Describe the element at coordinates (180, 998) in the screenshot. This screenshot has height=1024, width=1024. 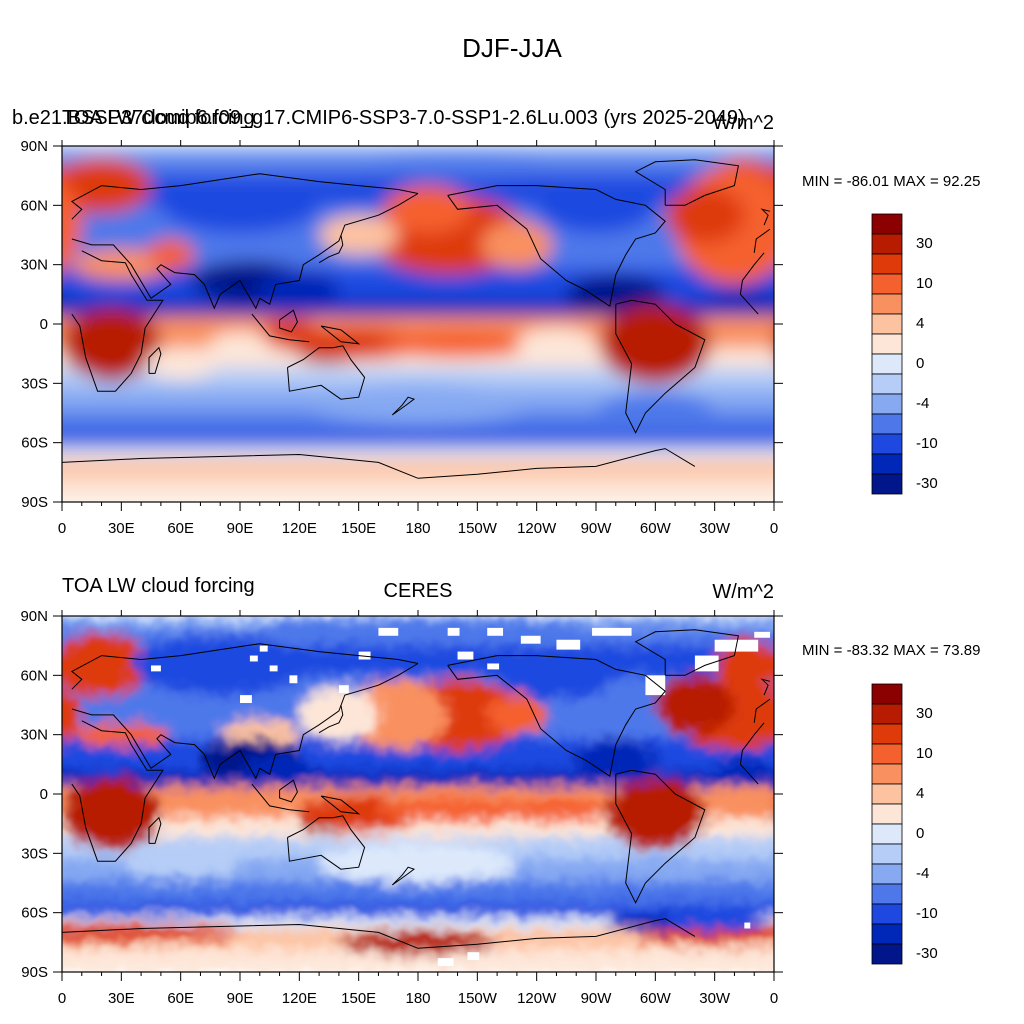
I see `x-tick-label: 60E` at that location.